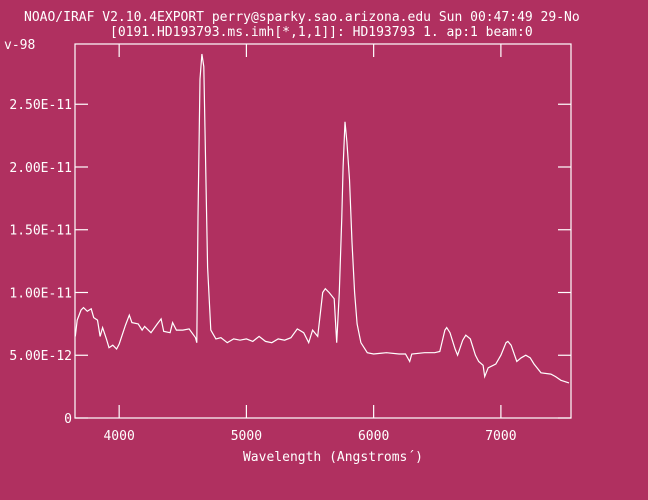 The height and width of the screenshot is (500, 648). I want to click on y-tick-label: 1.00E-11, so click(40, 293).